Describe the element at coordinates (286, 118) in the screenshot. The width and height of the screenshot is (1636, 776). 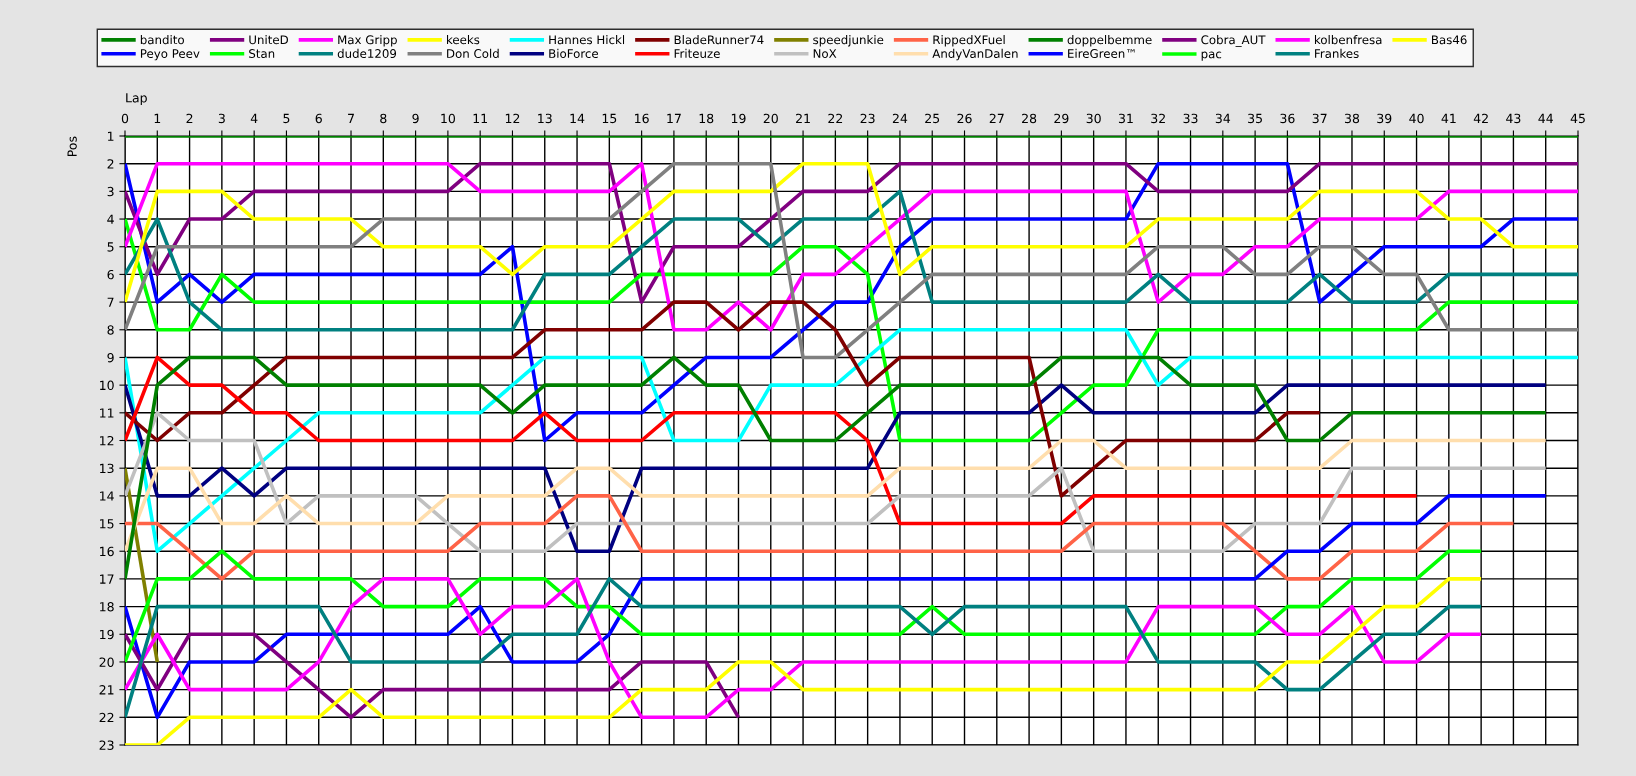
I see `x-tick-label: 5` at that location.